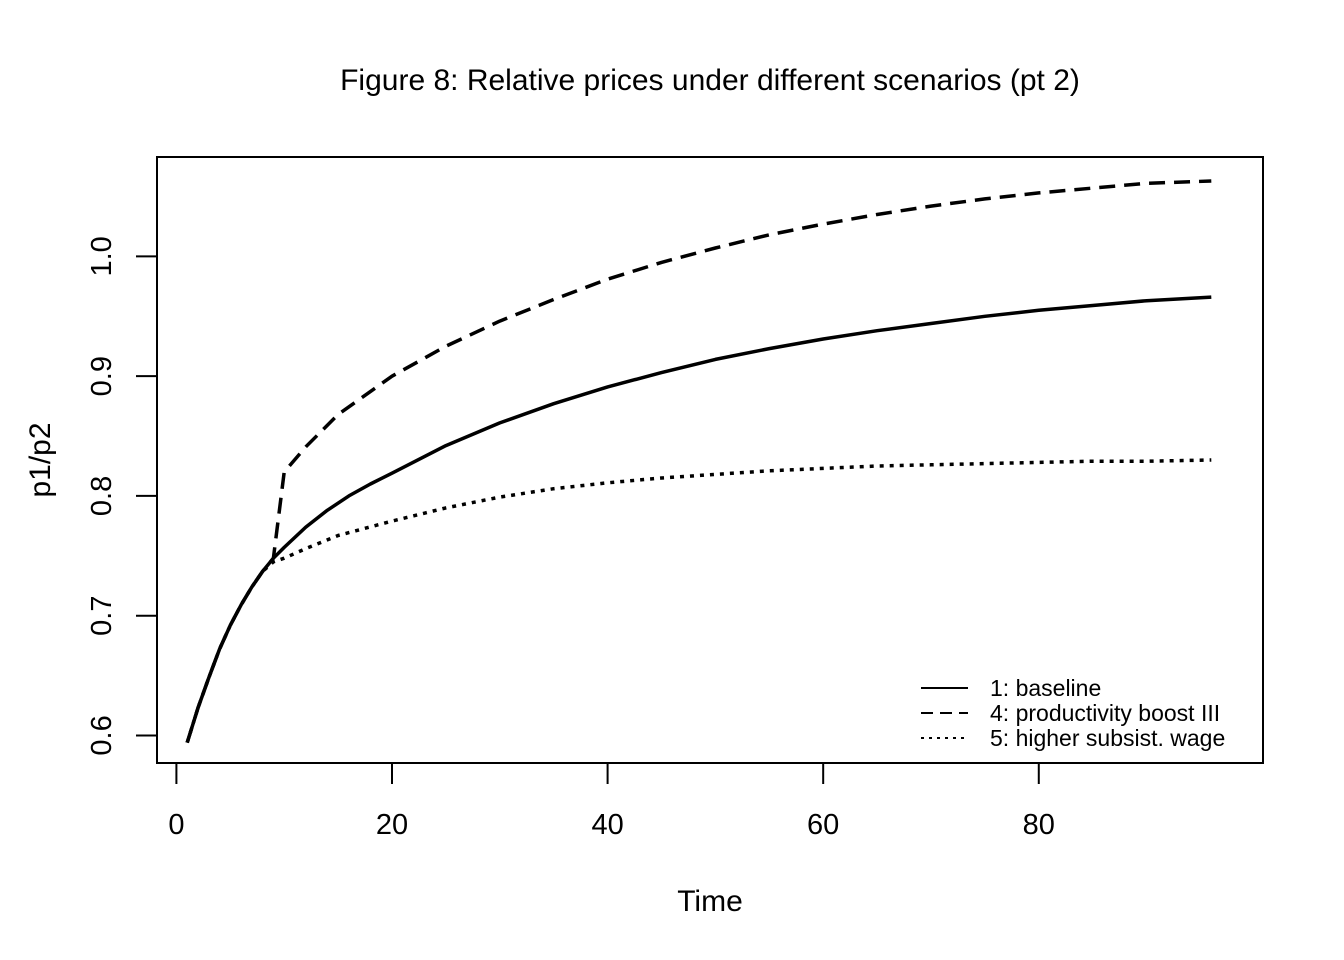  What do you see at coordinates (607, 825) in the screenshot?
I see `x-tick-label: 40` at bounding box center [607, 825].